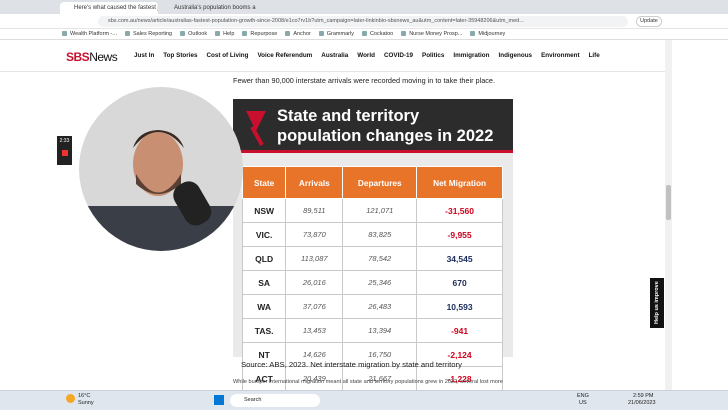  Describe the element at coordinates (398, 55) in the screenshot. I see `nav-link: COVID-19` at that location.